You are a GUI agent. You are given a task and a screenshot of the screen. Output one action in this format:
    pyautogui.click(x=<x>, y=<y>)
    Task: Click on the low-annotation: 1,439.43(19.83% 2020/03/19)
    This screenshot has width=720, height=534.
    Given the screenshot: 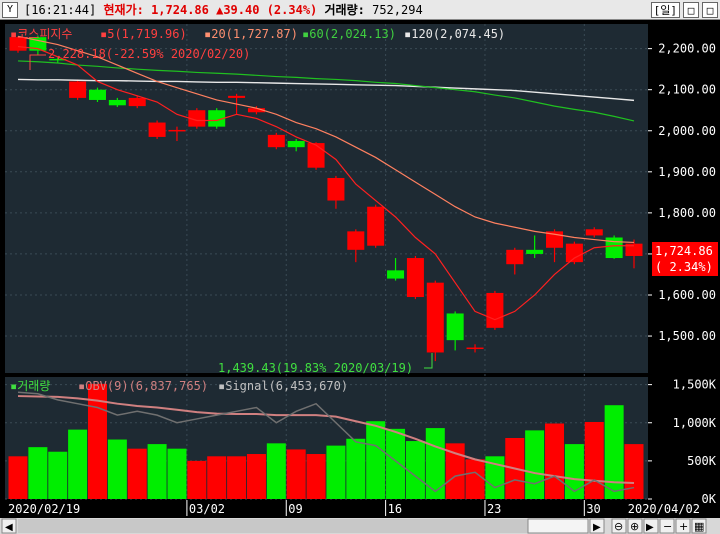 What is the action you would take?
    pyautogui.click(x=315, y=368)
    